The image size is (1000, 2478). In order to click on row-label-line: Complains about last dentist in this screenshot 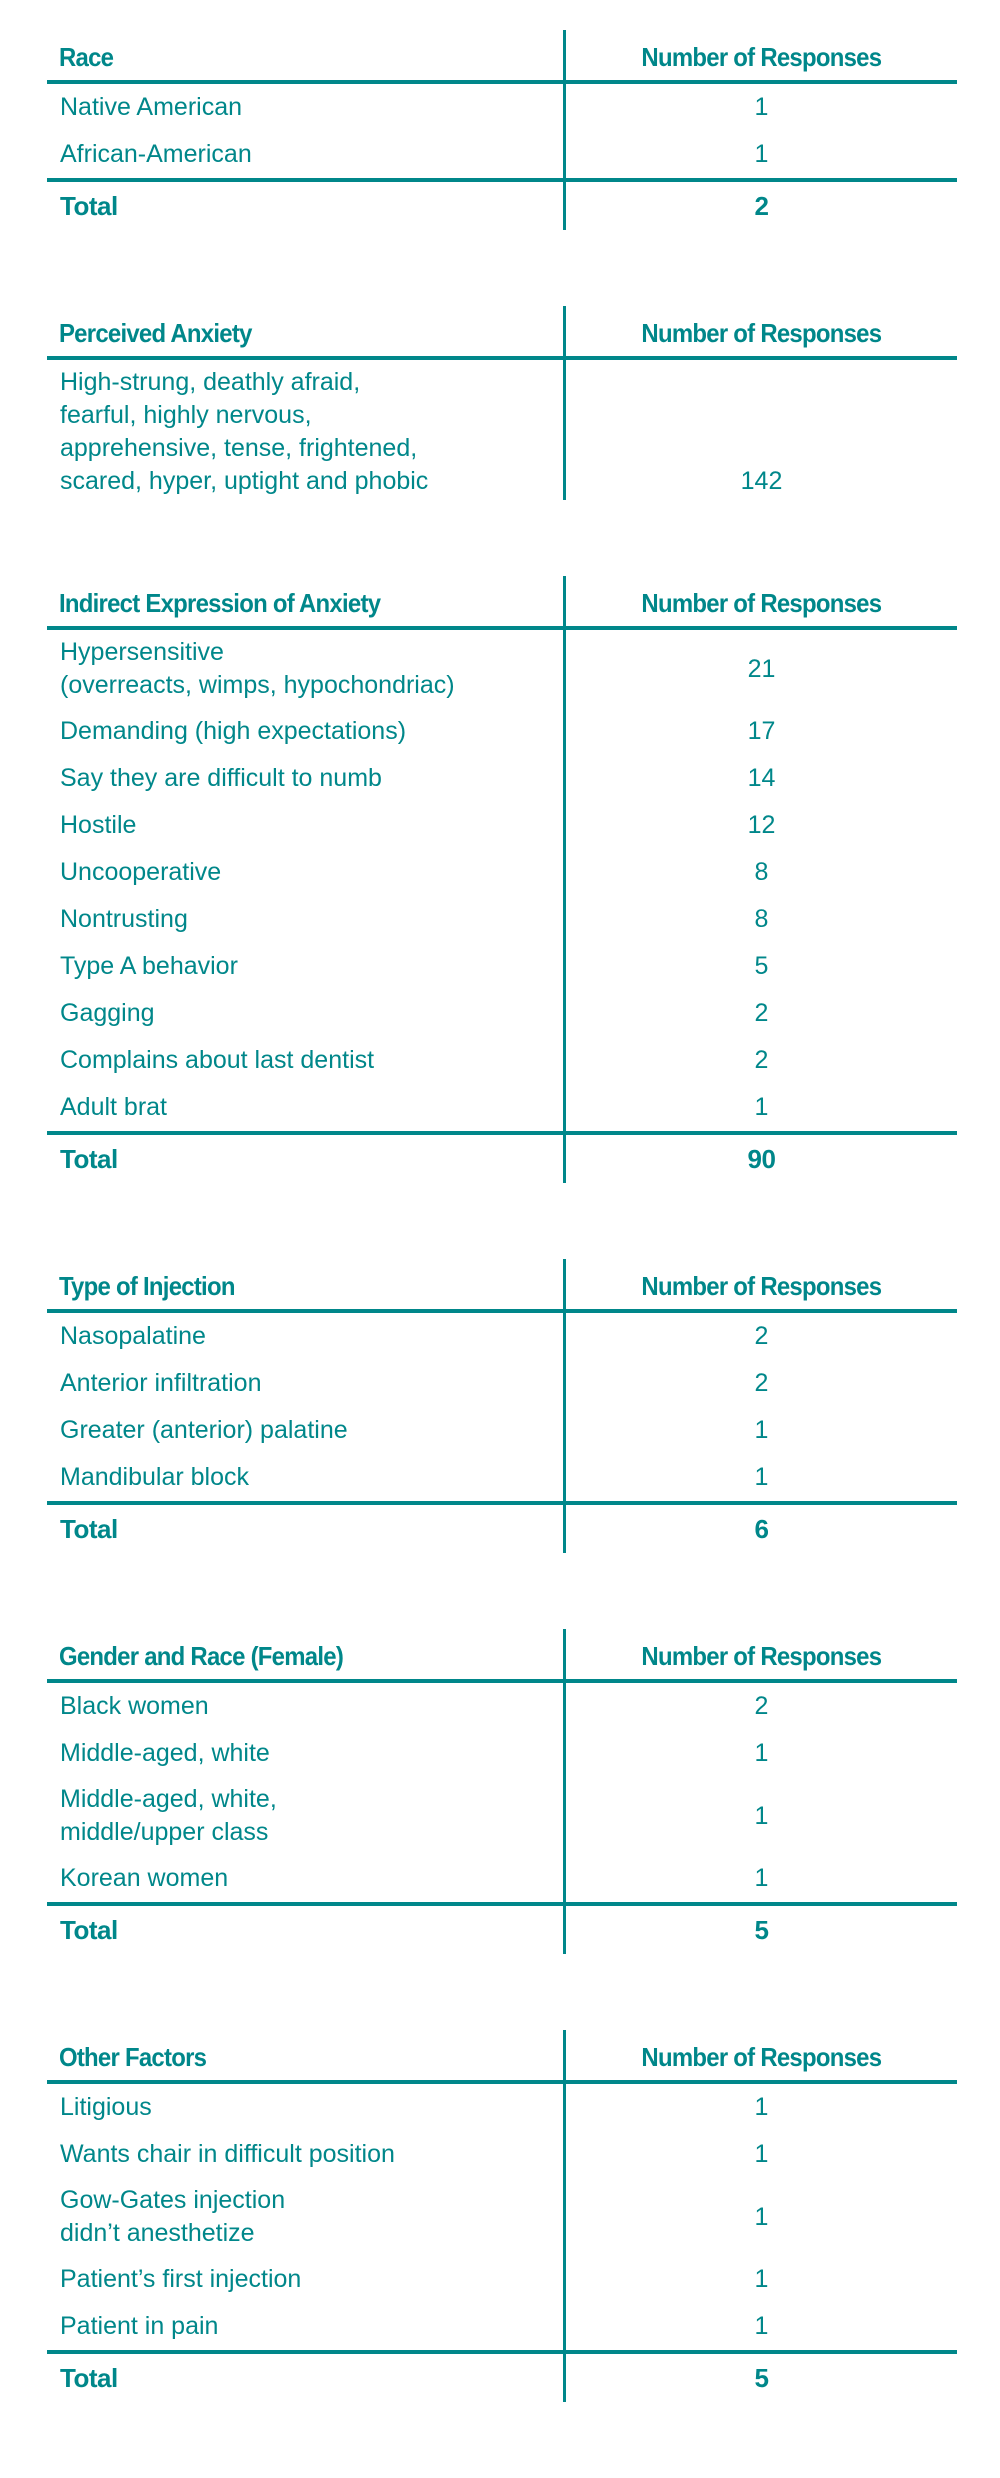, I will do `click(217, 1060)`.